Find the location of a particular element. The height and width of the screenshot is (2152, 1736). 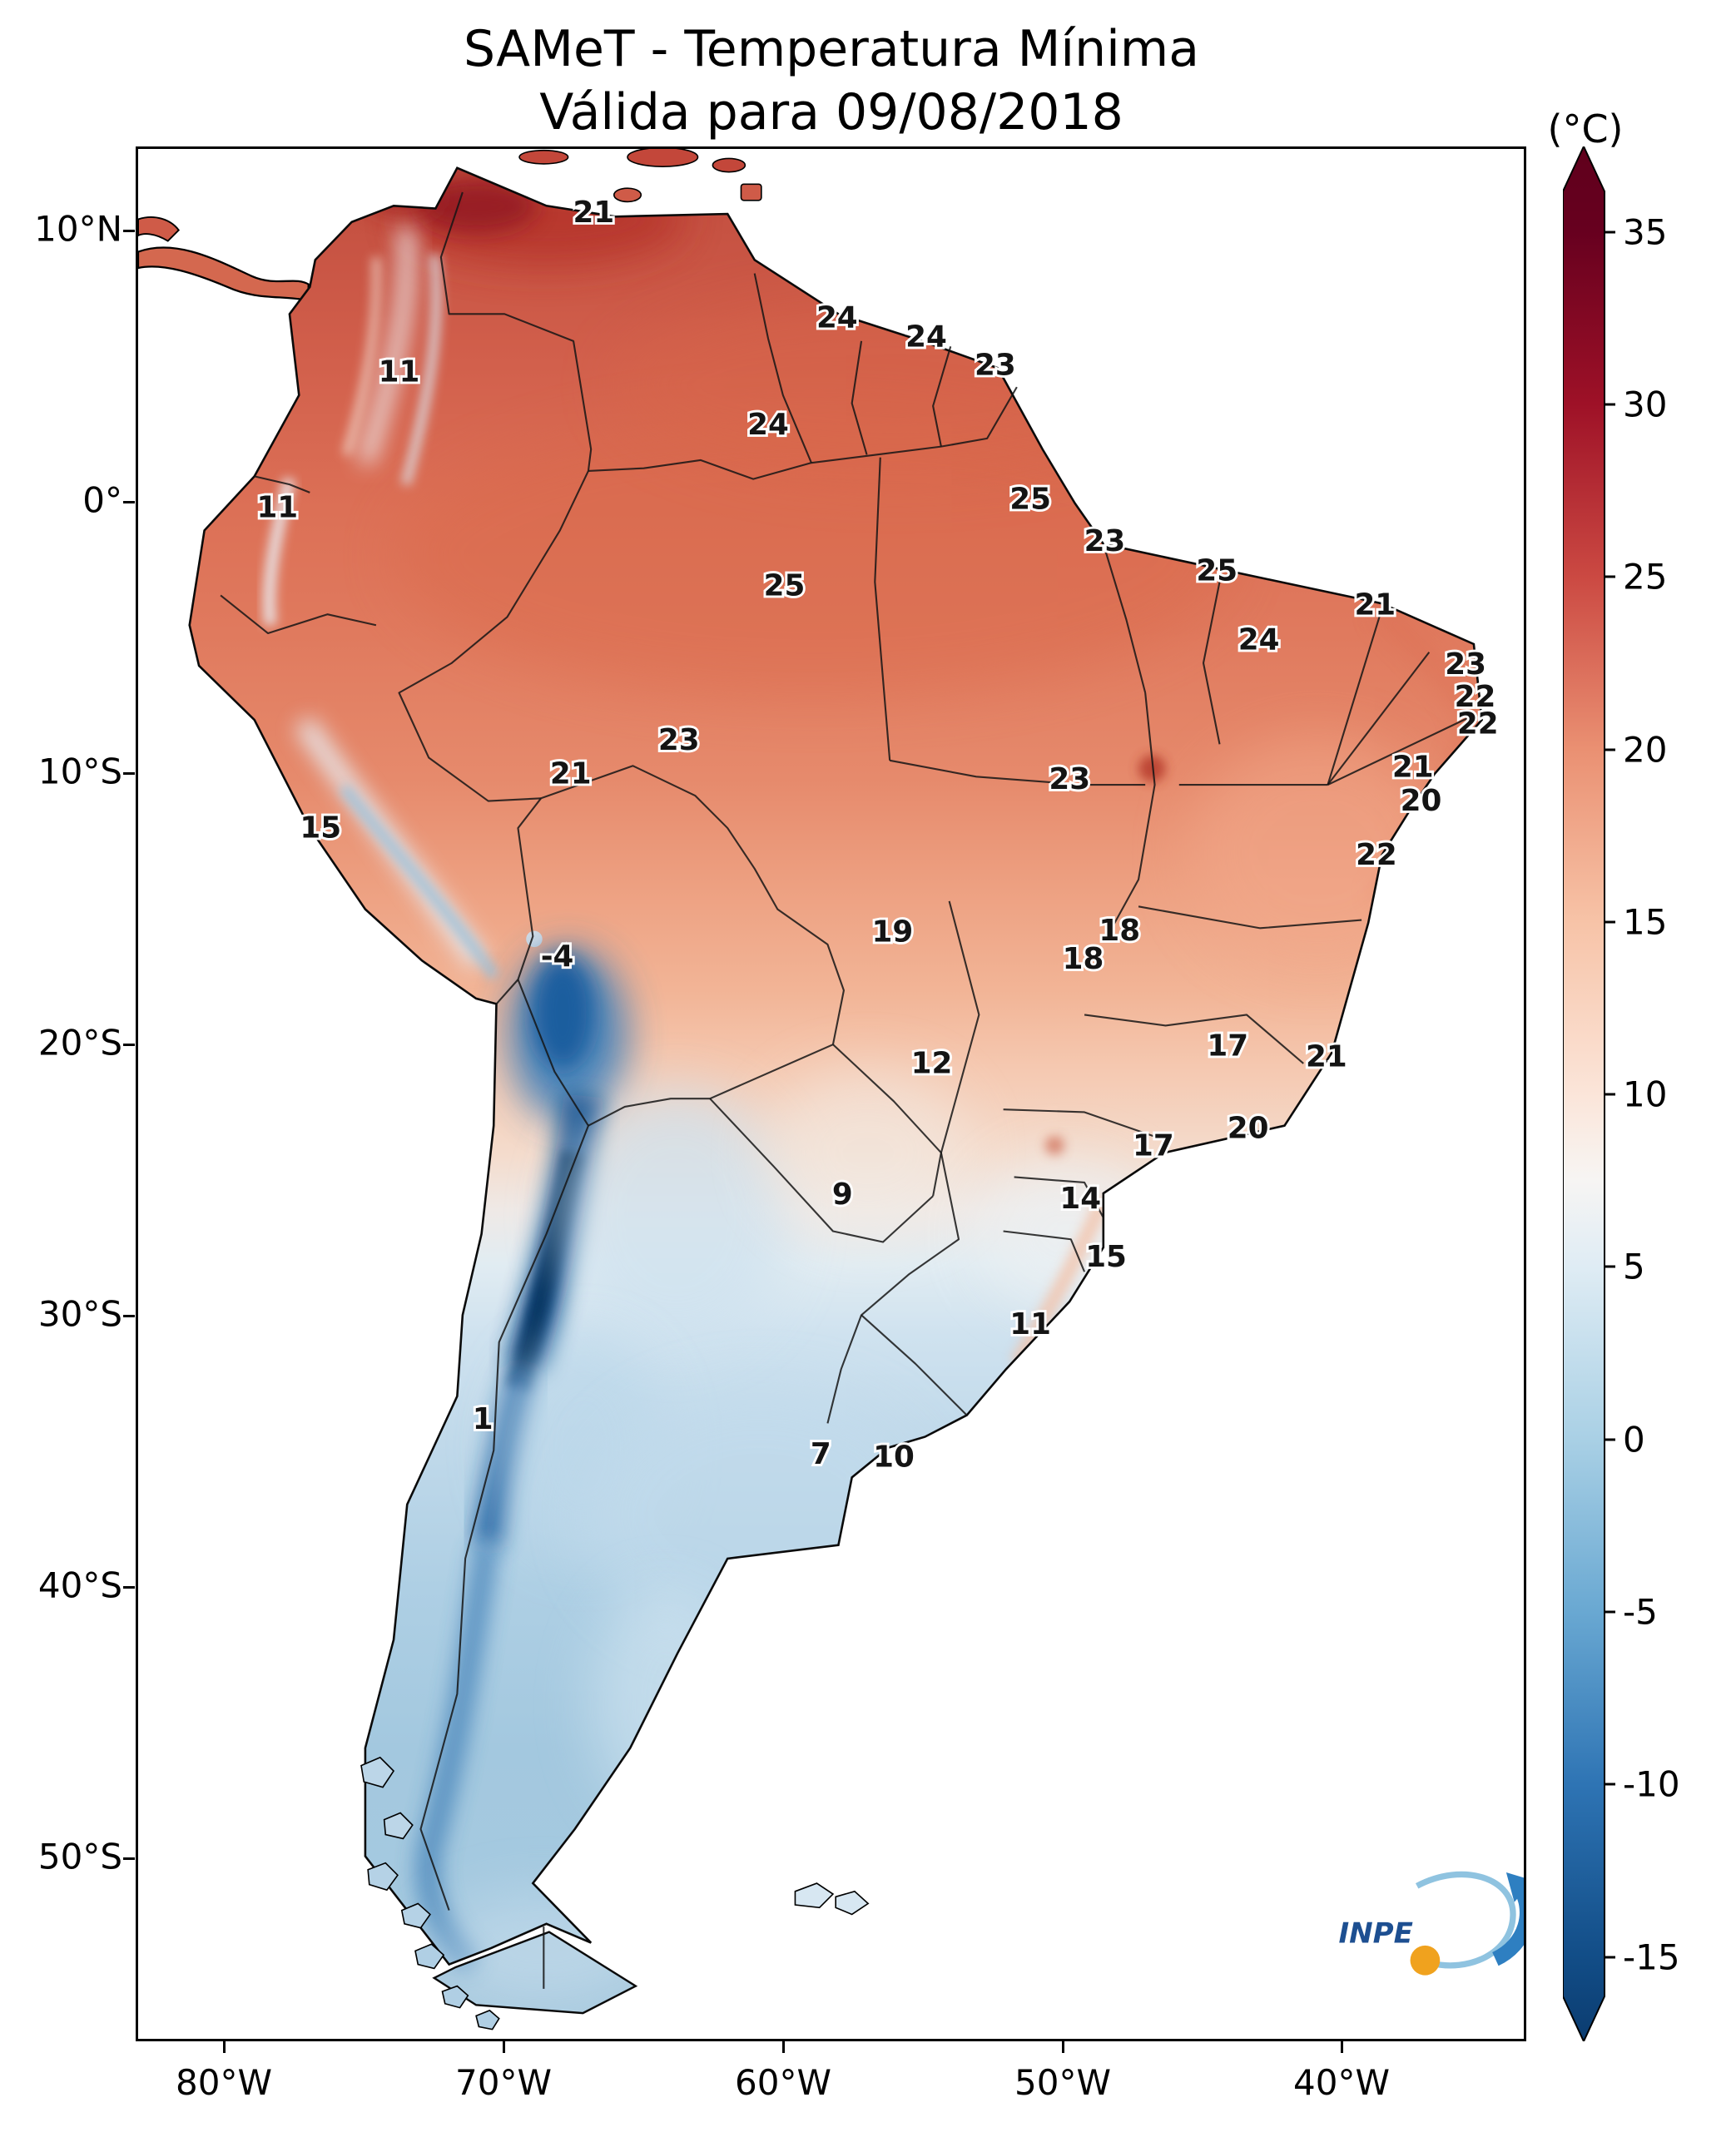

figure-title: SAMeT - Temperatura Mínima is located at coordinates (831, 49).